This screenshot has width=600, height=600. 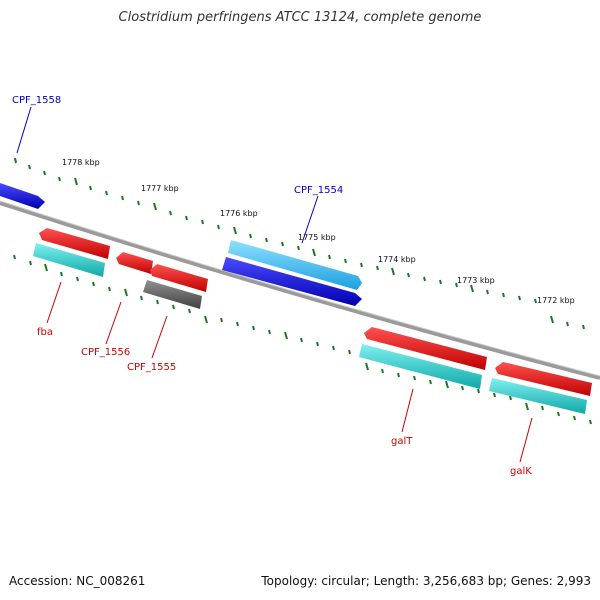 What do you see at coordinates (521, 471) in the screenshot?
I see `gene-label-galK: galK` at bounding box center [521, 471].